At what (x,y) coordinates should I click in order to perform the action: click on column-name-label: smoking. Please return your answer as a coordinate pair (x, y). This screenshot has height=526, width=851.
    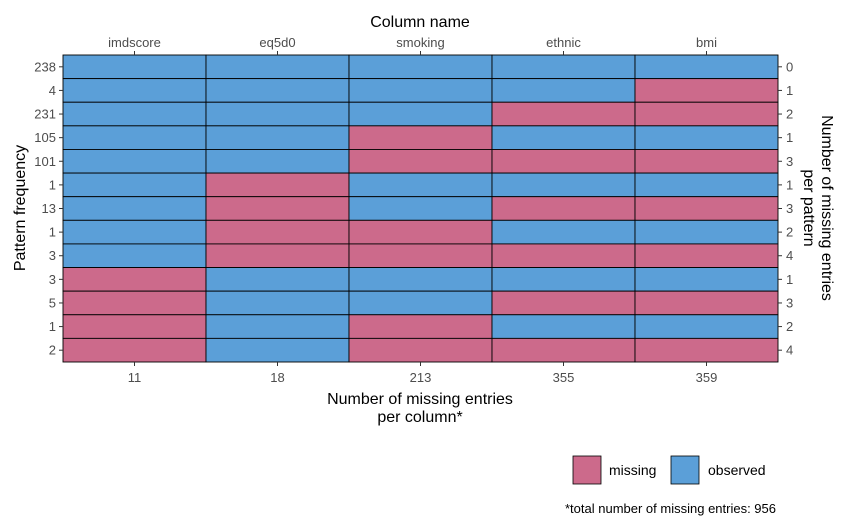
    Looking at the image, I should click on (420, 42).